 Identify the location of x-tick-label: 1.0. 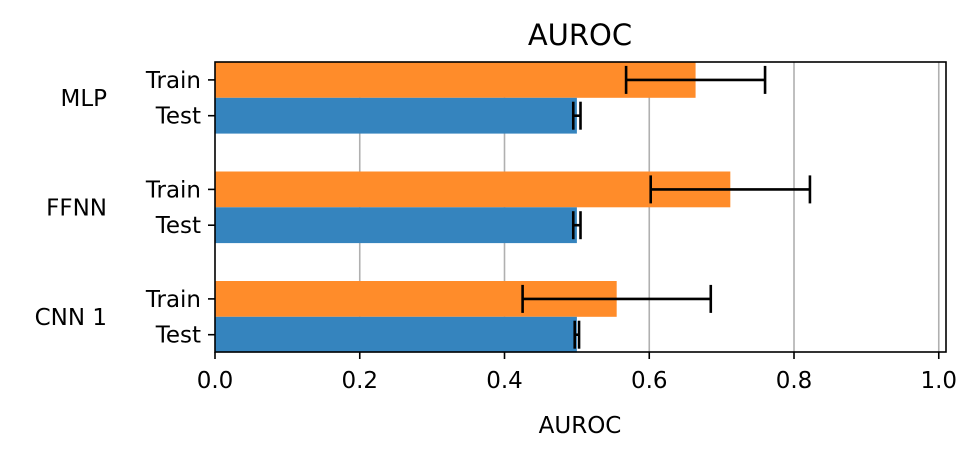
(938, 381).